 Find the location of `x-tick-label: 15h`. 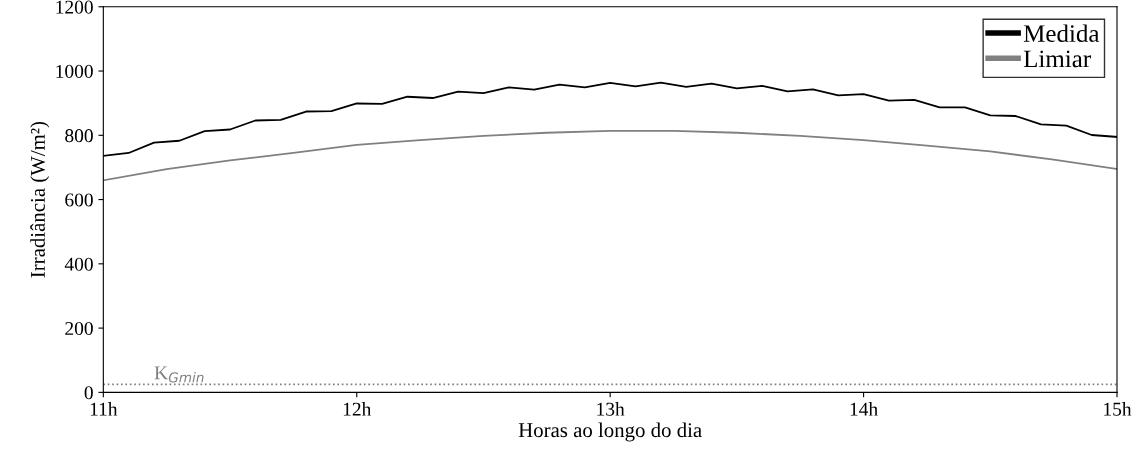

x-tick-label: 15h is located at coordinates (1118, 409).